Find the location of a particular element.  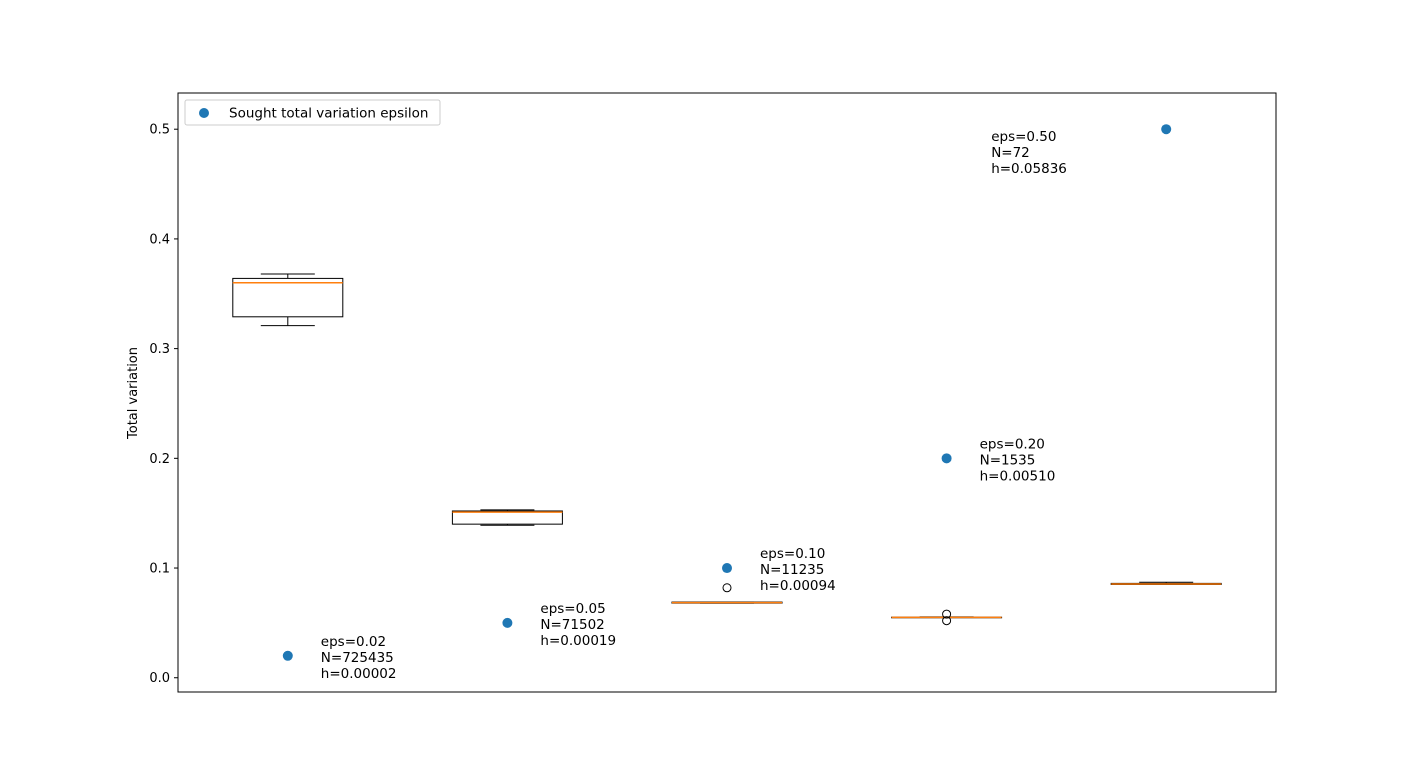

y-tick-label: 0.2 is located at coordinates (159, 459).